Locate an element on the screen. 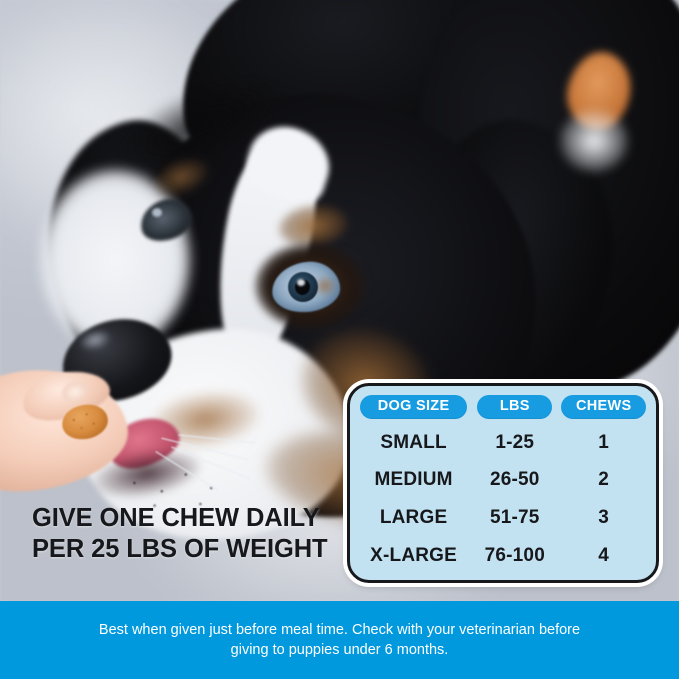 The height and width of the screenshot is (679, 679). dog-eye-glint-right is located at coordinates (301, 282).